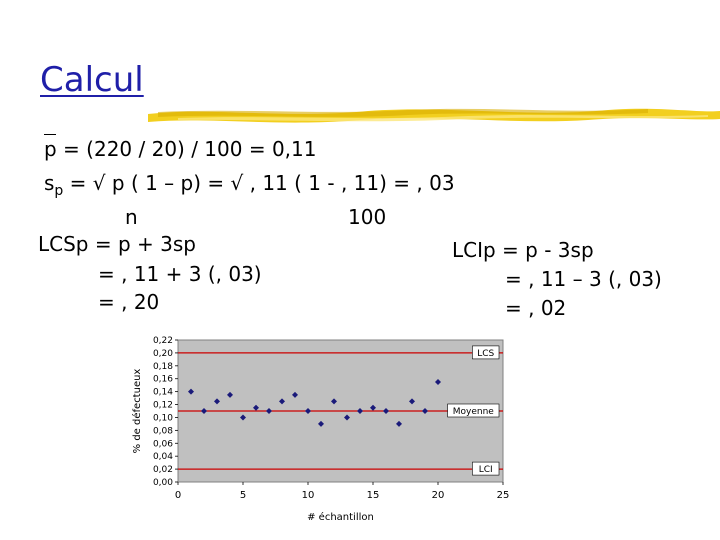  Describe the element at coordinates (438, 495) in the screenshot. I see `x-tick-label: 20` at that location.